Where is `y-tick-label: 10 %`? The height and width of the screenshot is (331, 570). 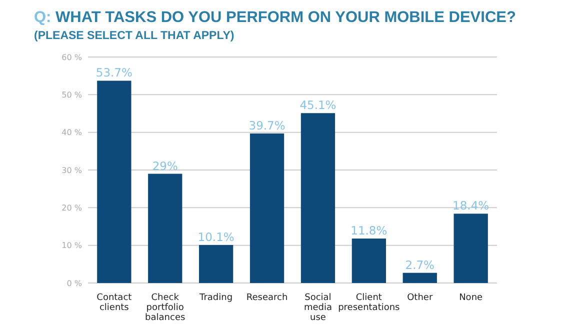 y-tick-label: 10 % is located at coordinates (72, 245).